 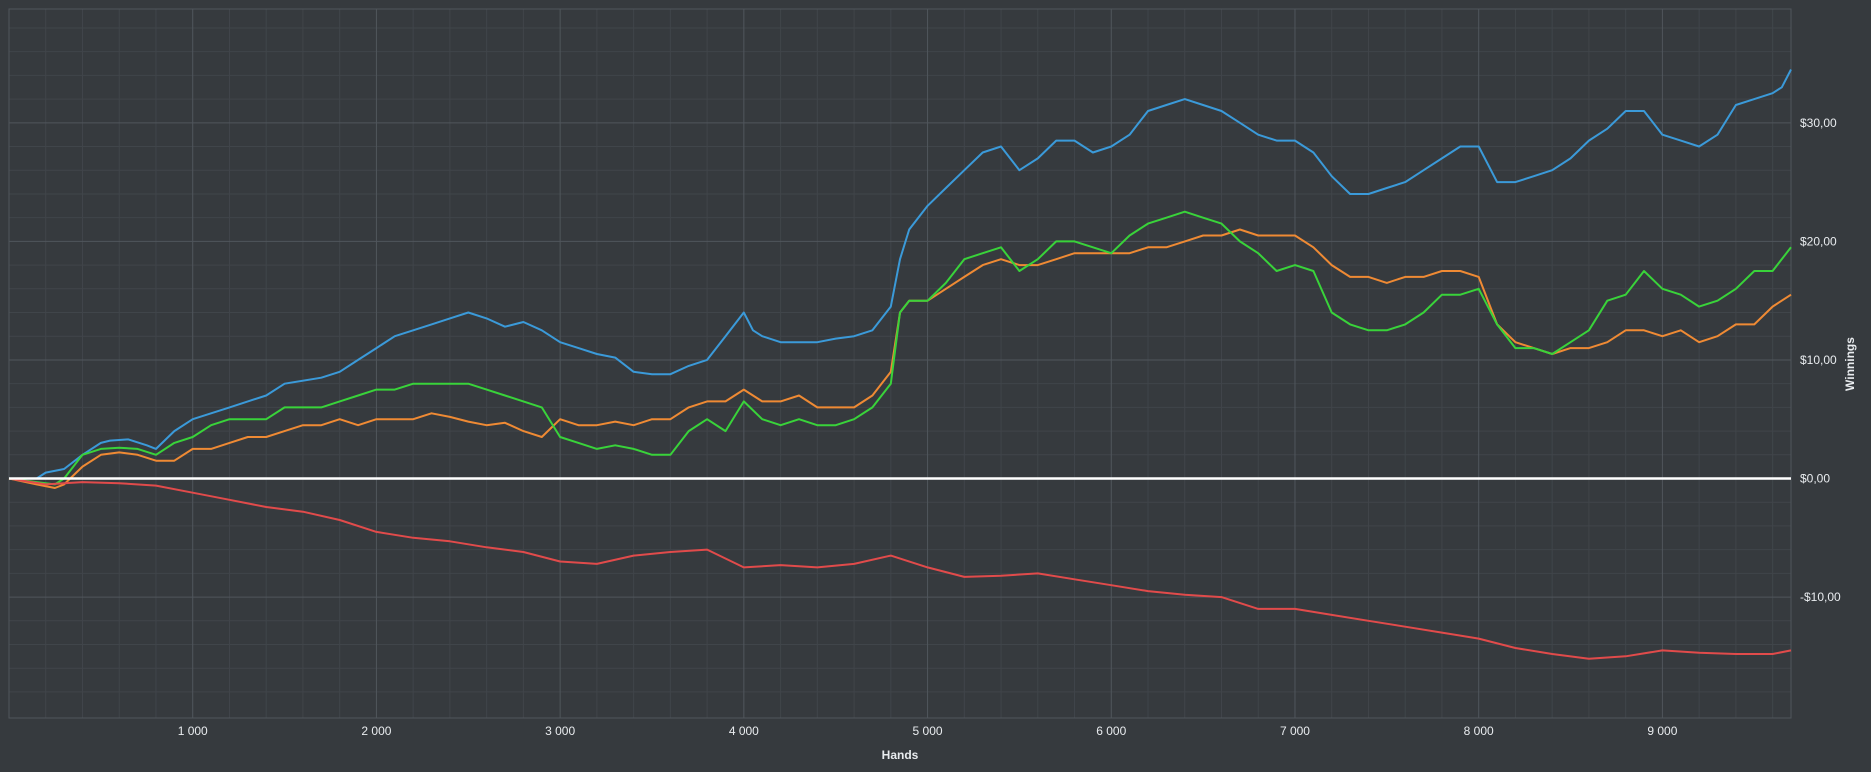 What do you see at coordinates (1295, 731) in the screenshot?
I see `x-tick-label: 7 000` at bounding box center [1295, 731].